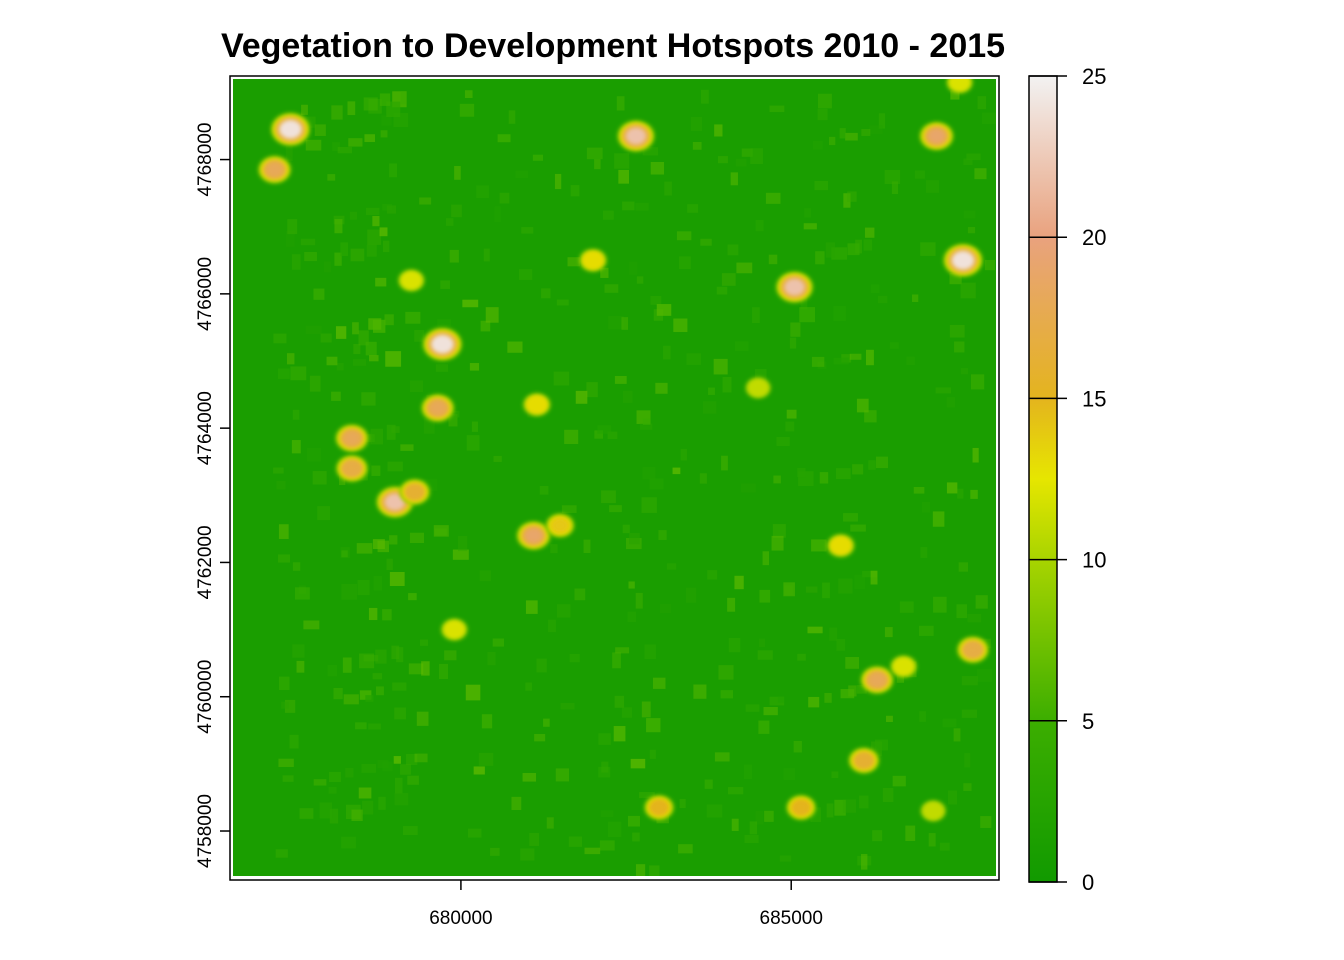 The width and height of the screenshot is (1344, 960). Describe the element at coordinates (1043, 479) in the screenshot. I see `legend-colorbar` at that location.